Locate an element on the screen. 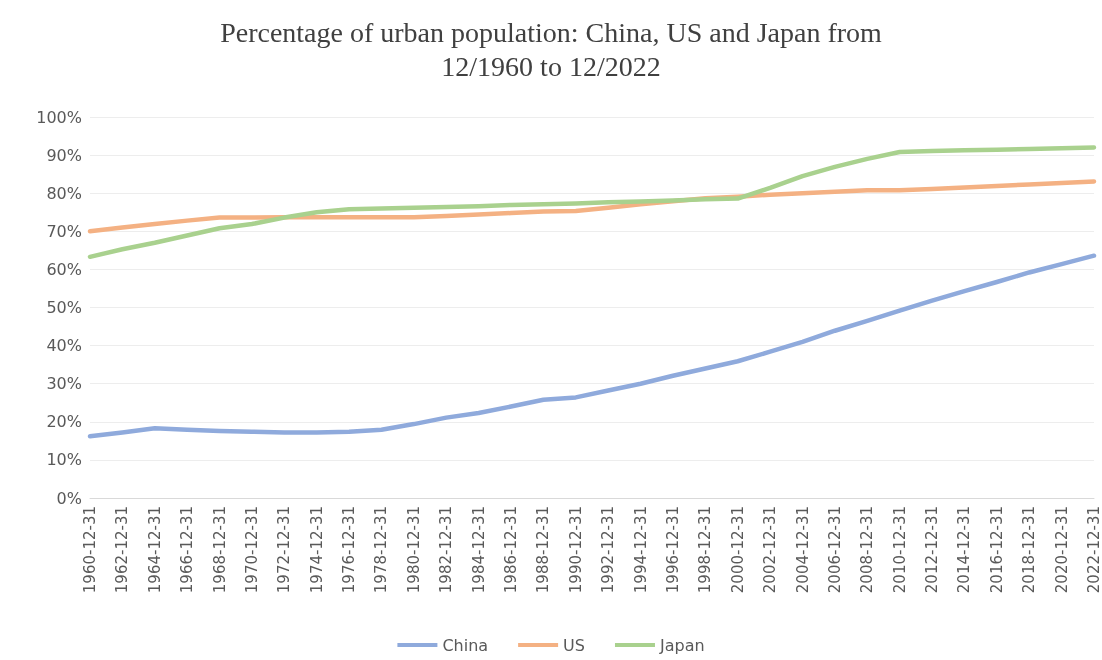  x-tick-label: 1984-12-31 is located at coordinates (478, 550).